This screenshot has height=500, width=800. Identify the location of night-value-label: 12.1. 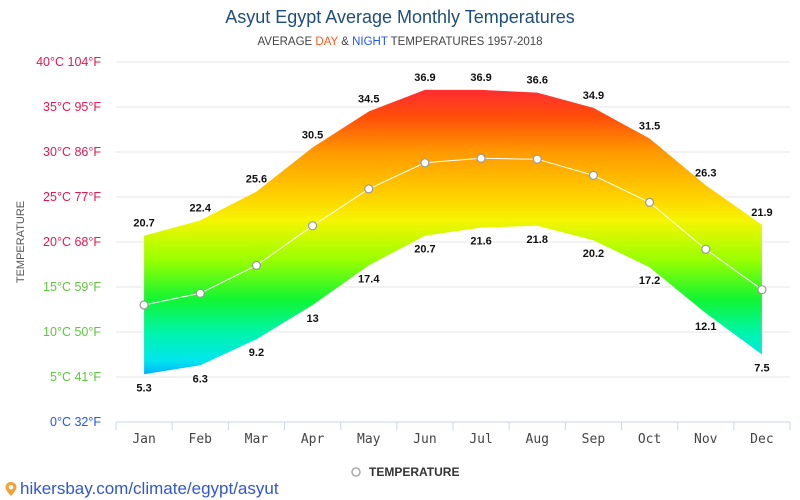
(705, 327).